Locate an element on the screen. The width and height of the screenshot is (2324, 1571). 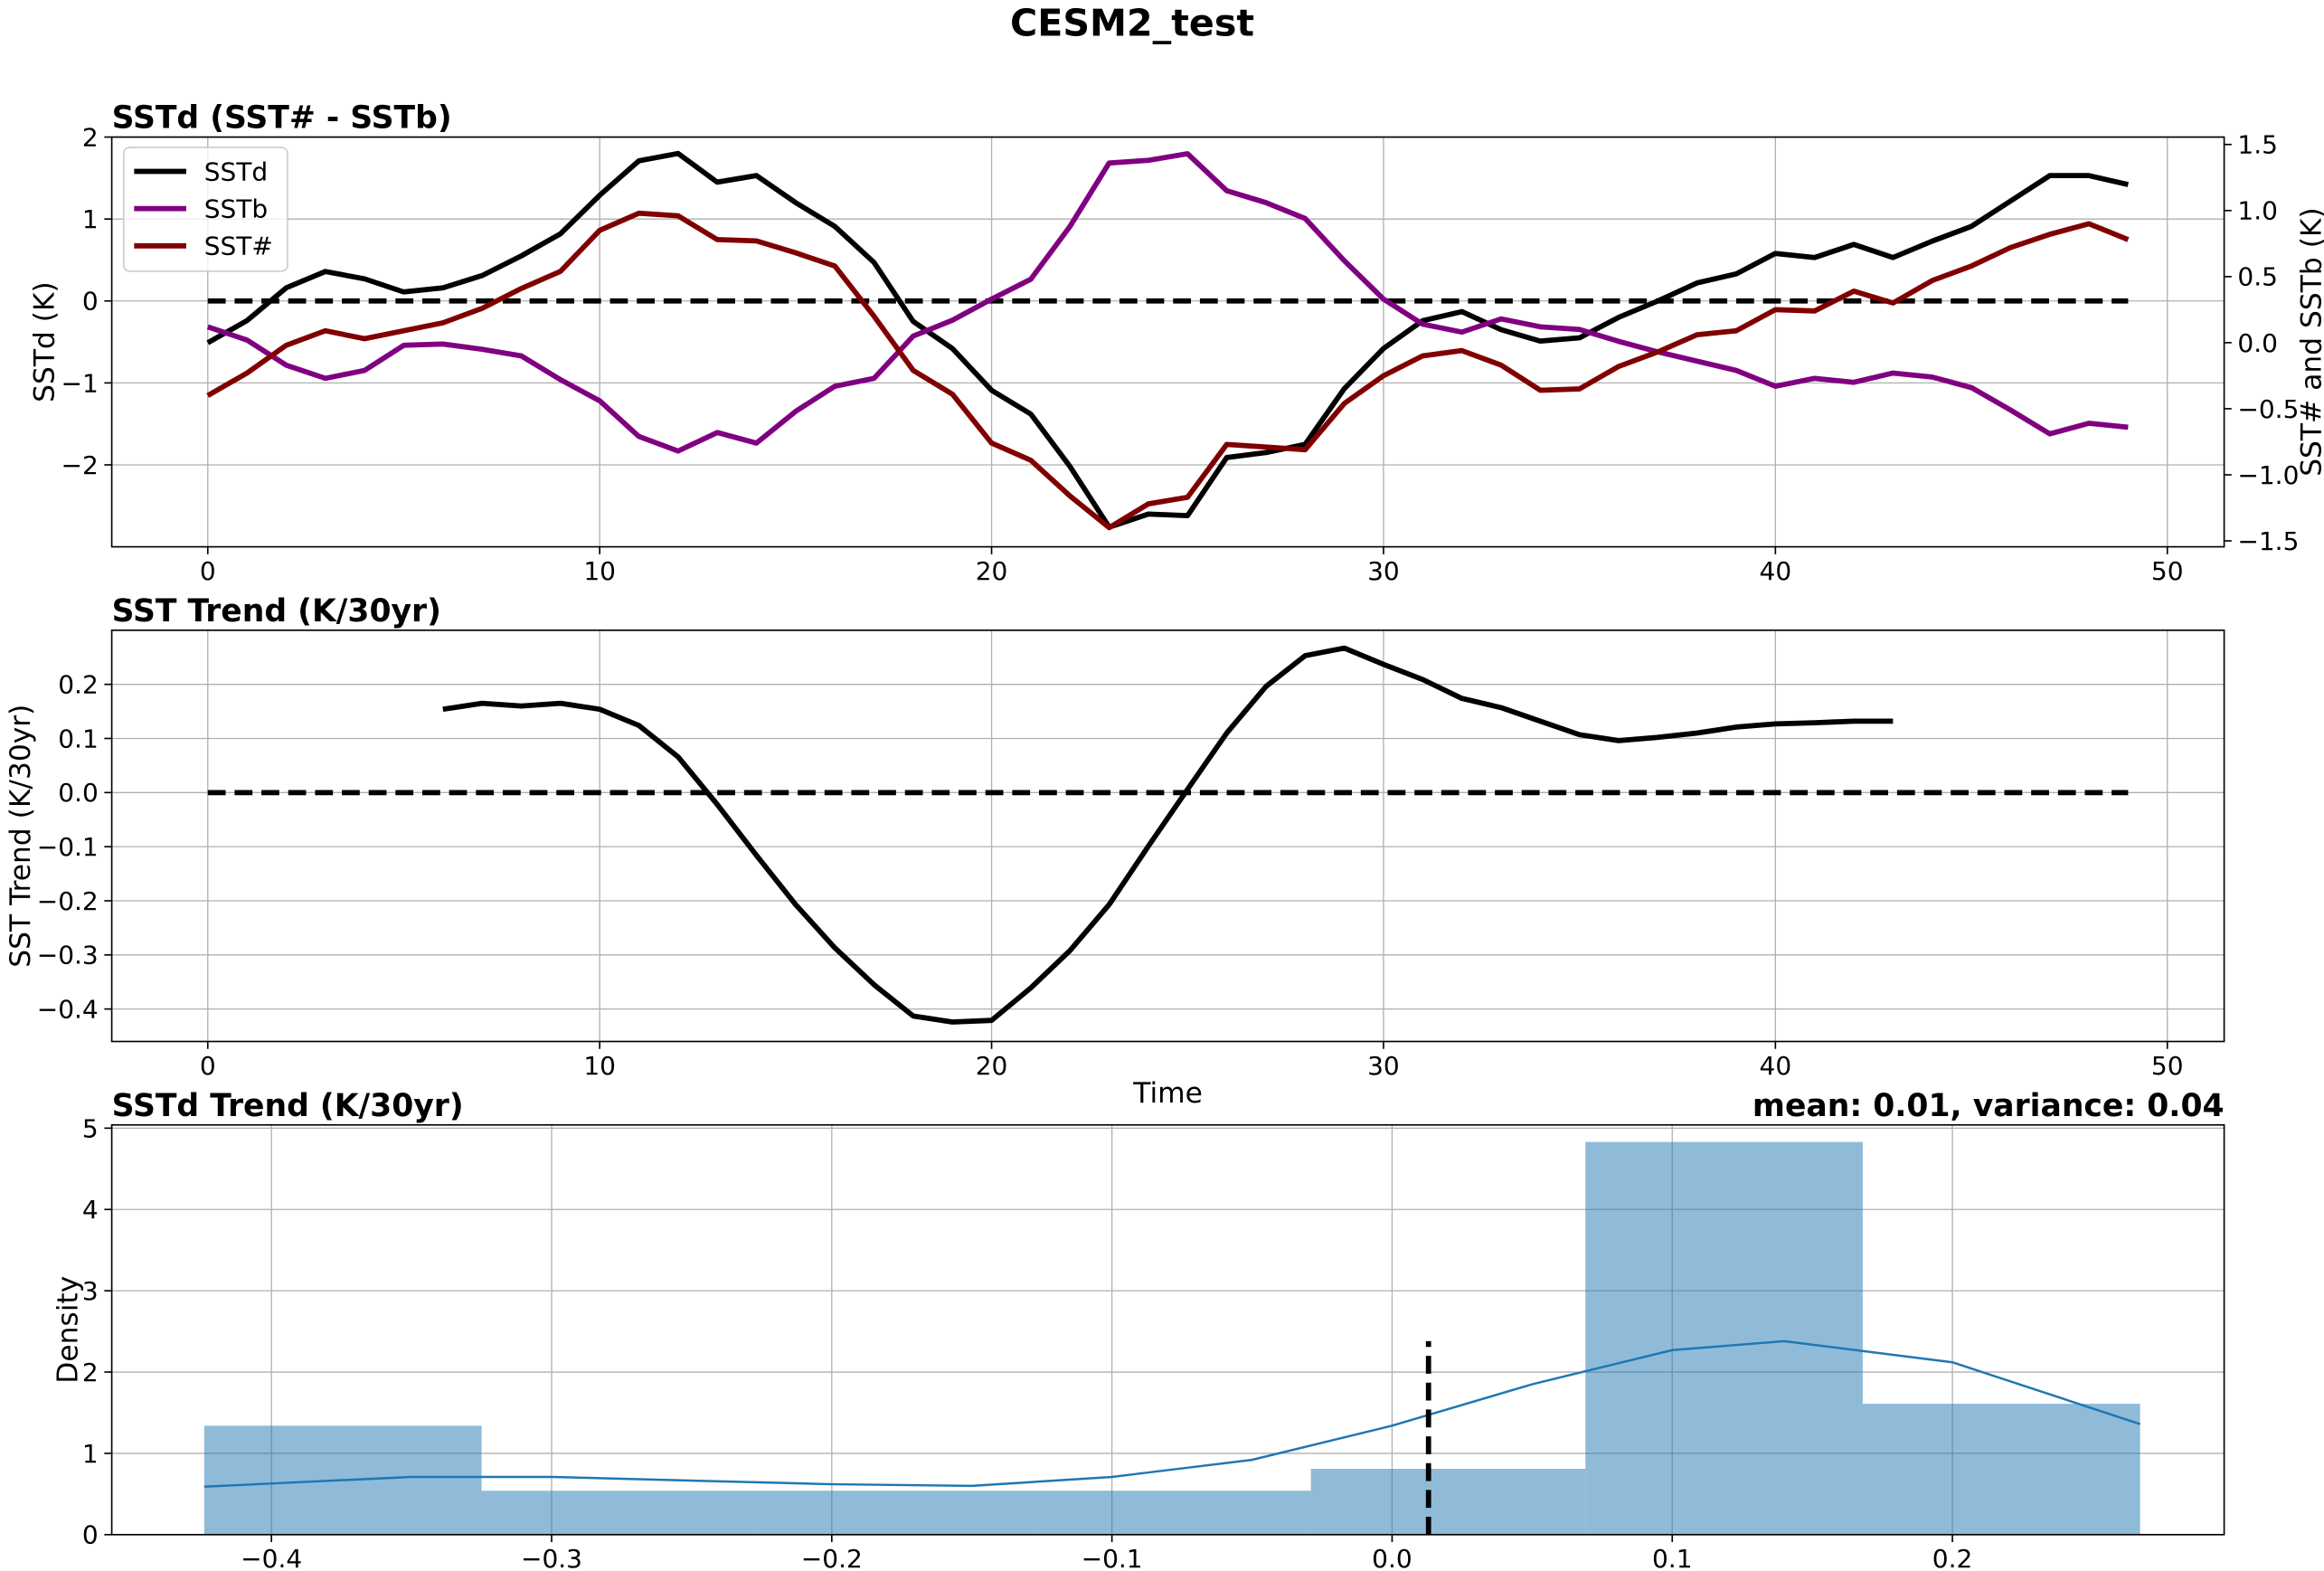
y2-tick-label: 0.5 is located at coordinates (2258, 277).